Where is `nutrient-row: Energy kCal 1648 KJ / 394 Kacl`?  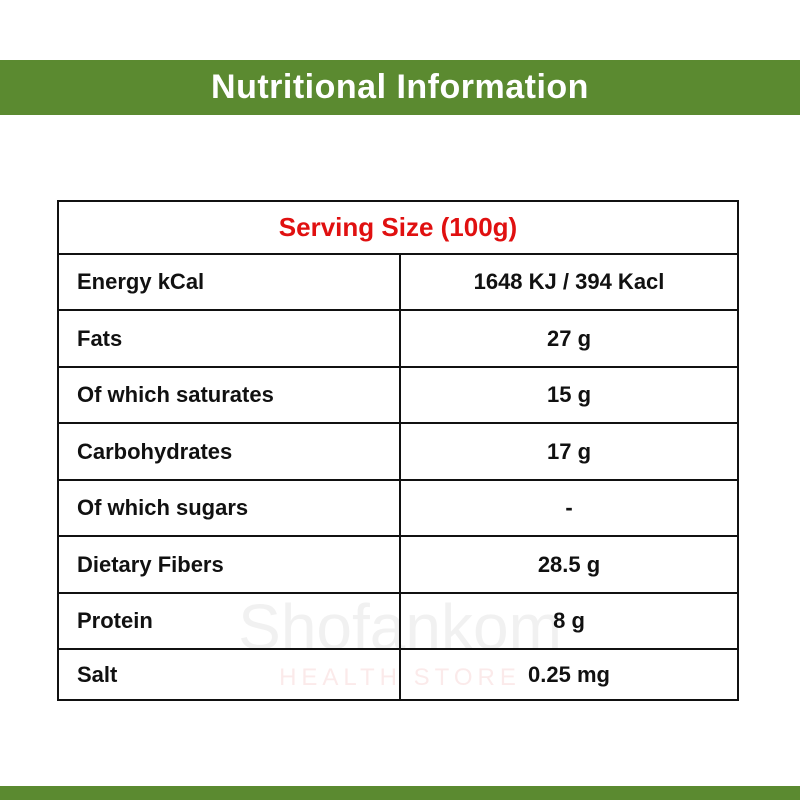
nutrient-row: Energy kCal 1648 KJ / 394 Kacl is located at coordinates (398, 282).